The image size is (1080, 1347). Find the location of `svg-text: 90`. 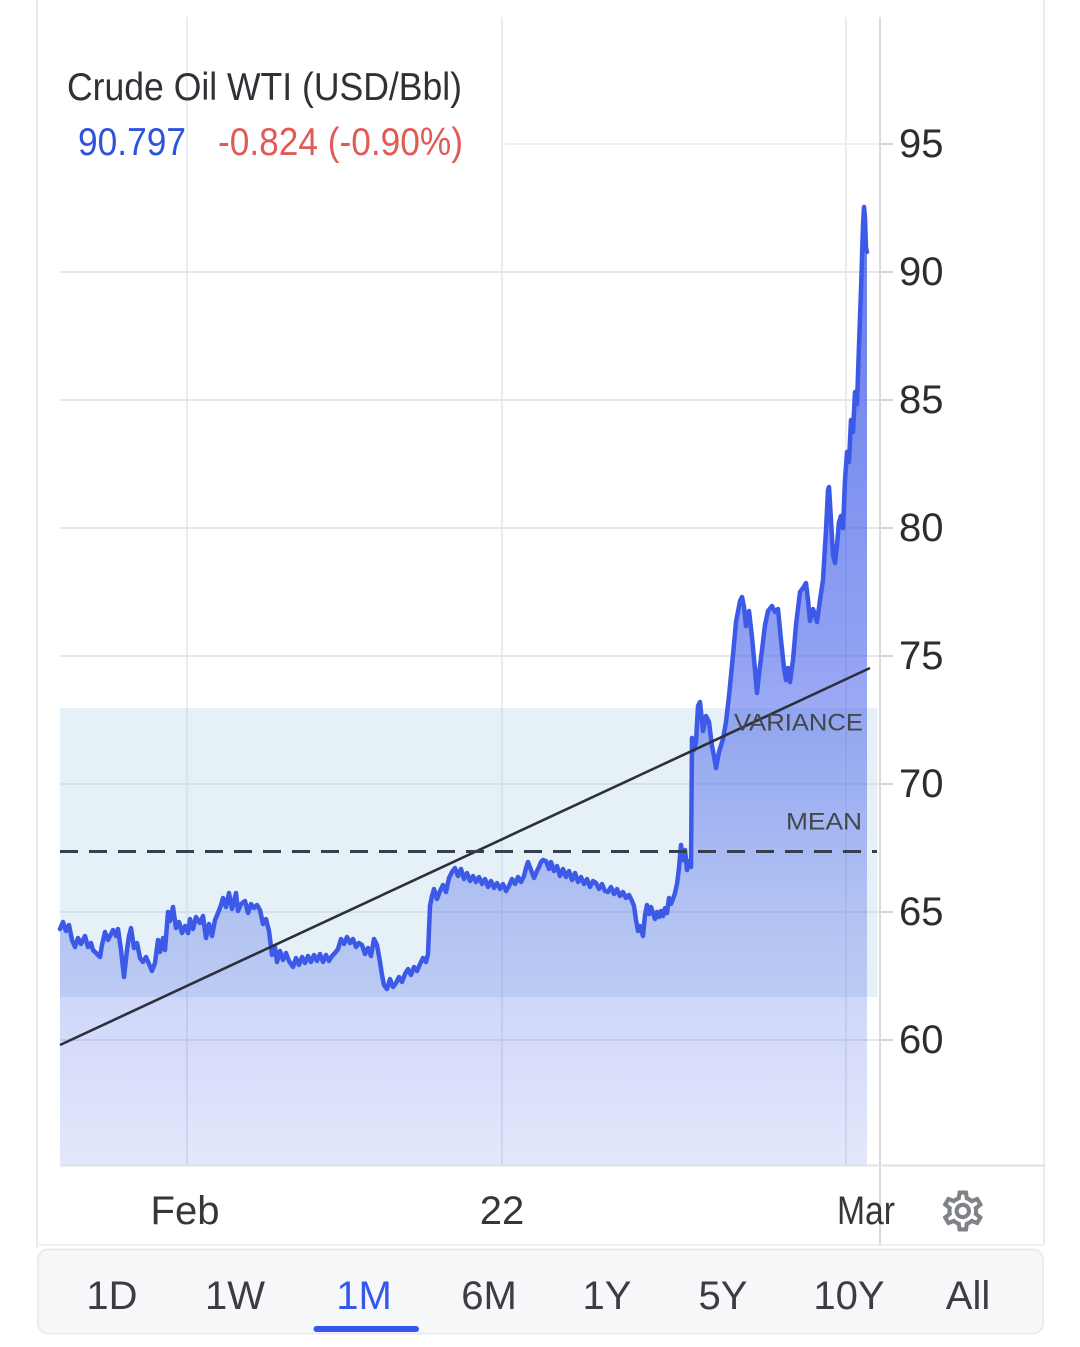

svg-text: 90 is located at coordinates (921, 272).